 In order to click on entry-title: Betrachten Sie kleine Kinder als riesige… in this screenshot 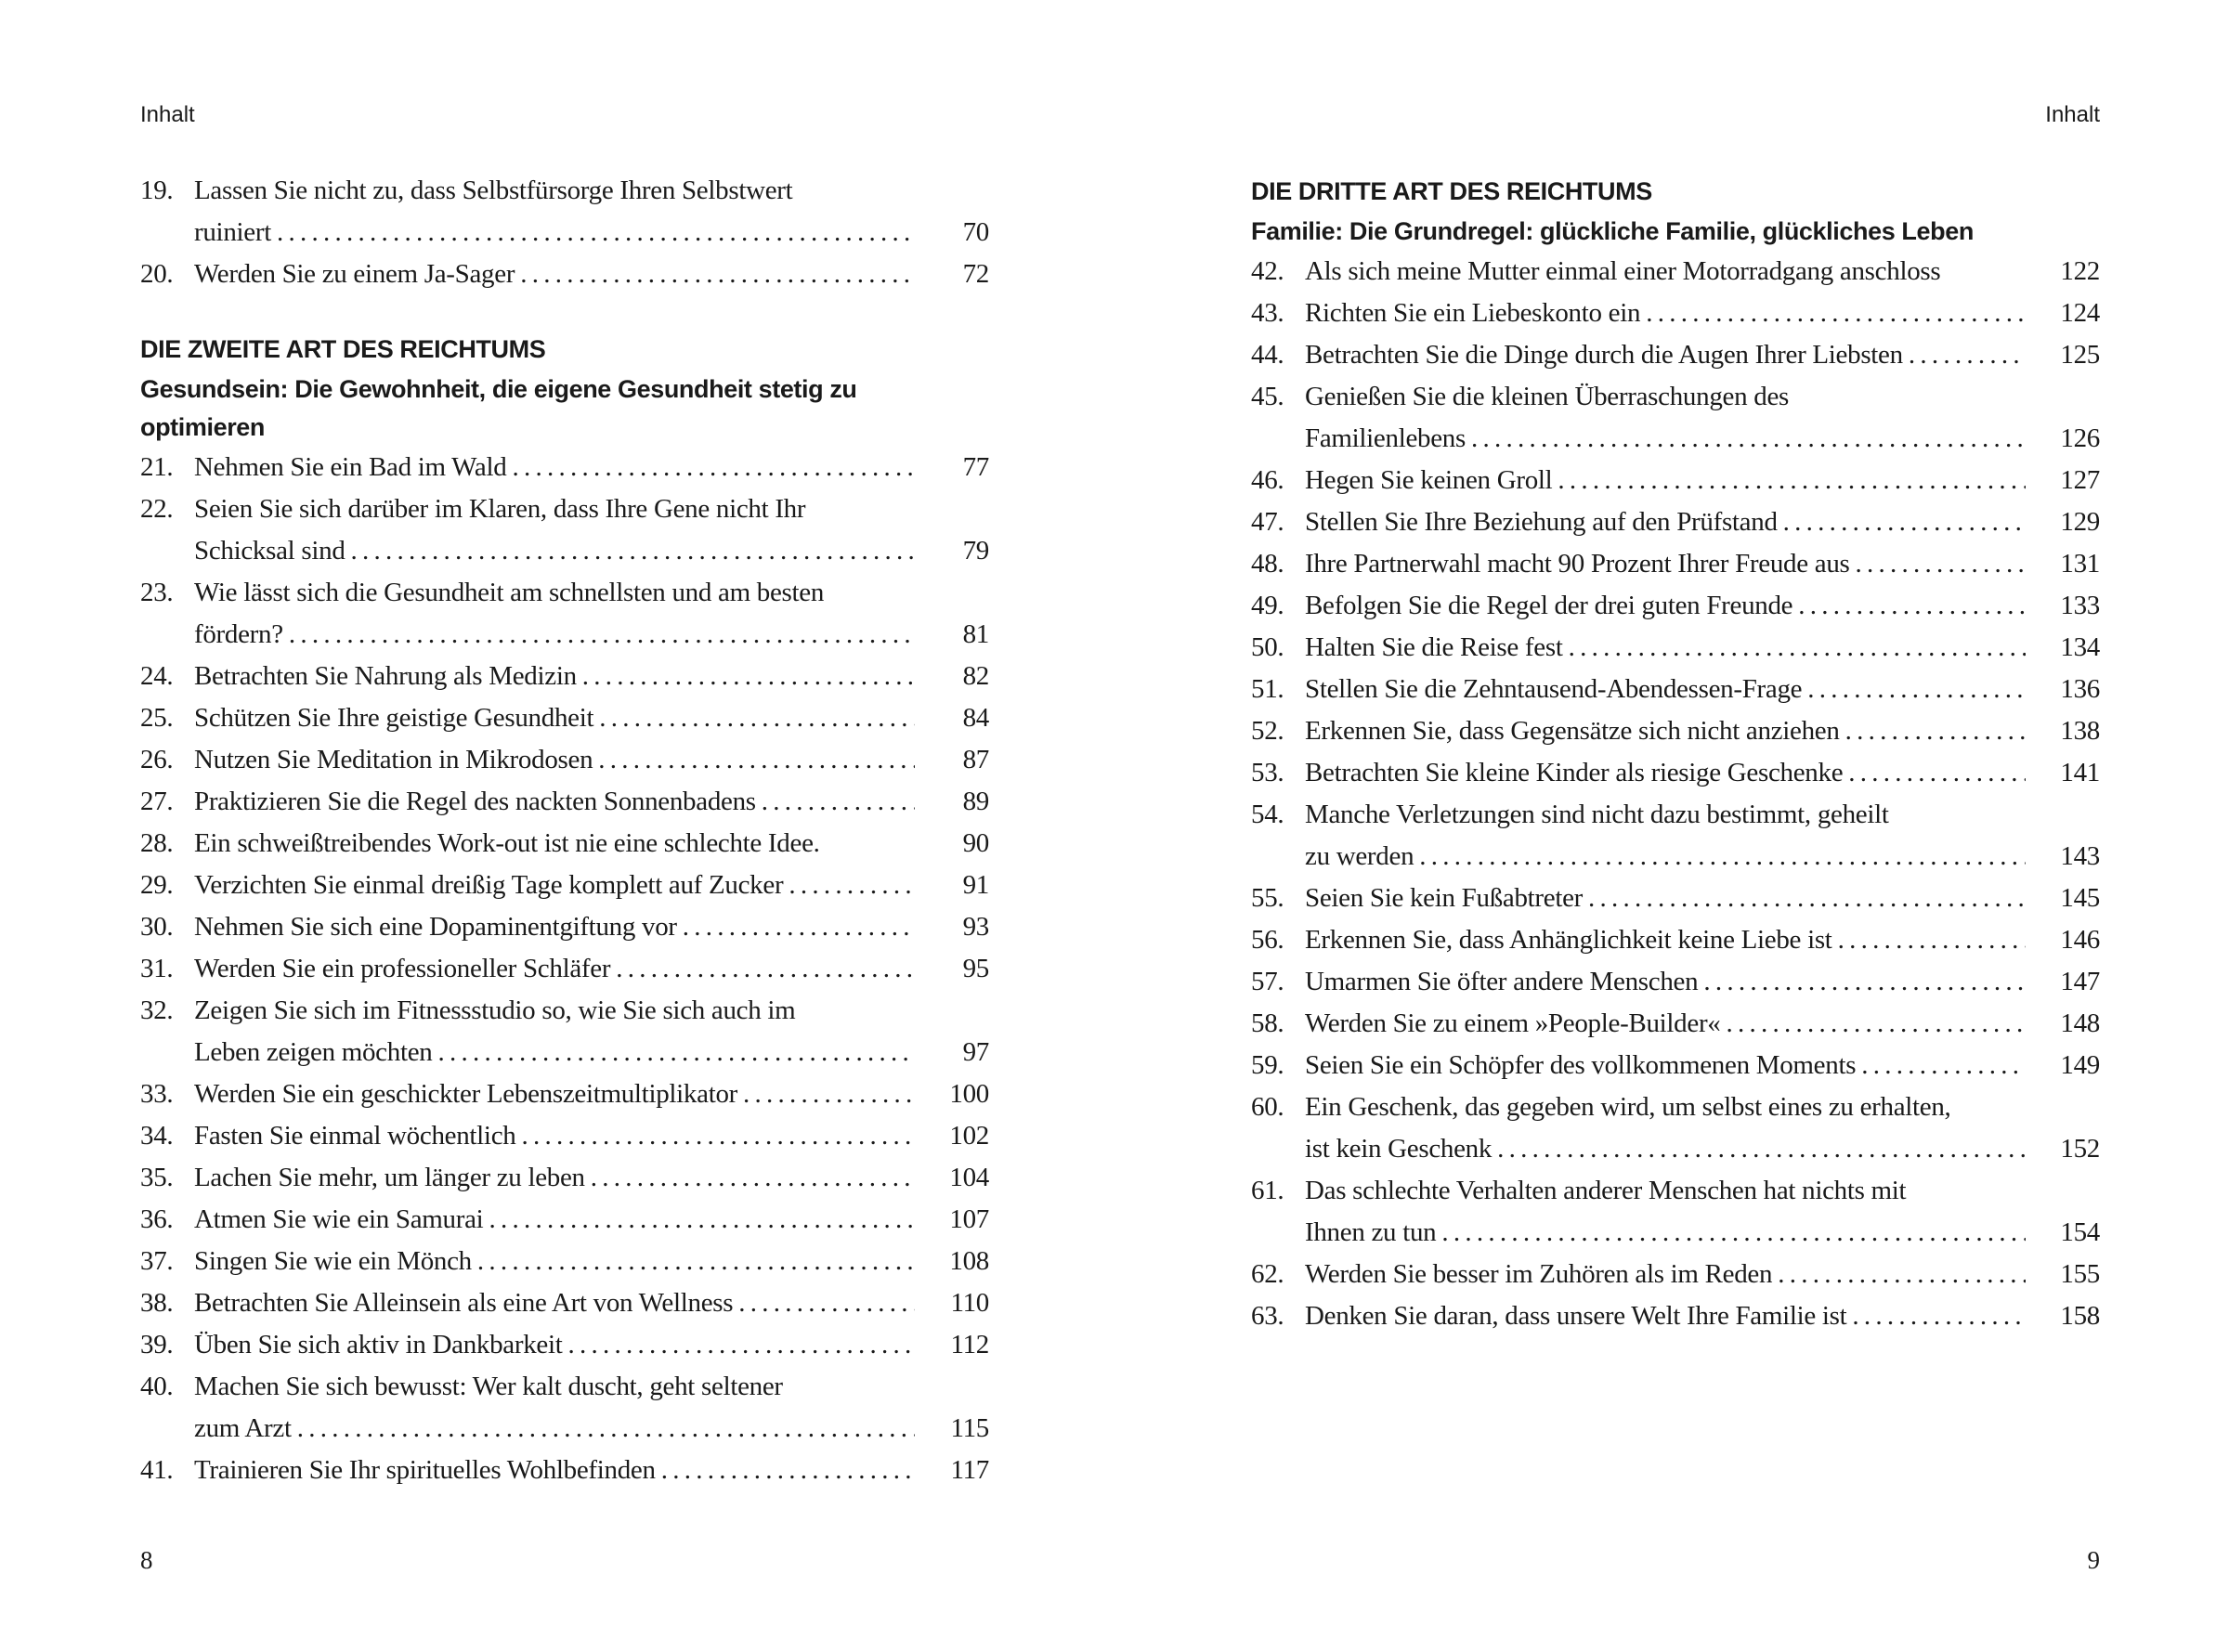, I will do `click(1575, 773)`.